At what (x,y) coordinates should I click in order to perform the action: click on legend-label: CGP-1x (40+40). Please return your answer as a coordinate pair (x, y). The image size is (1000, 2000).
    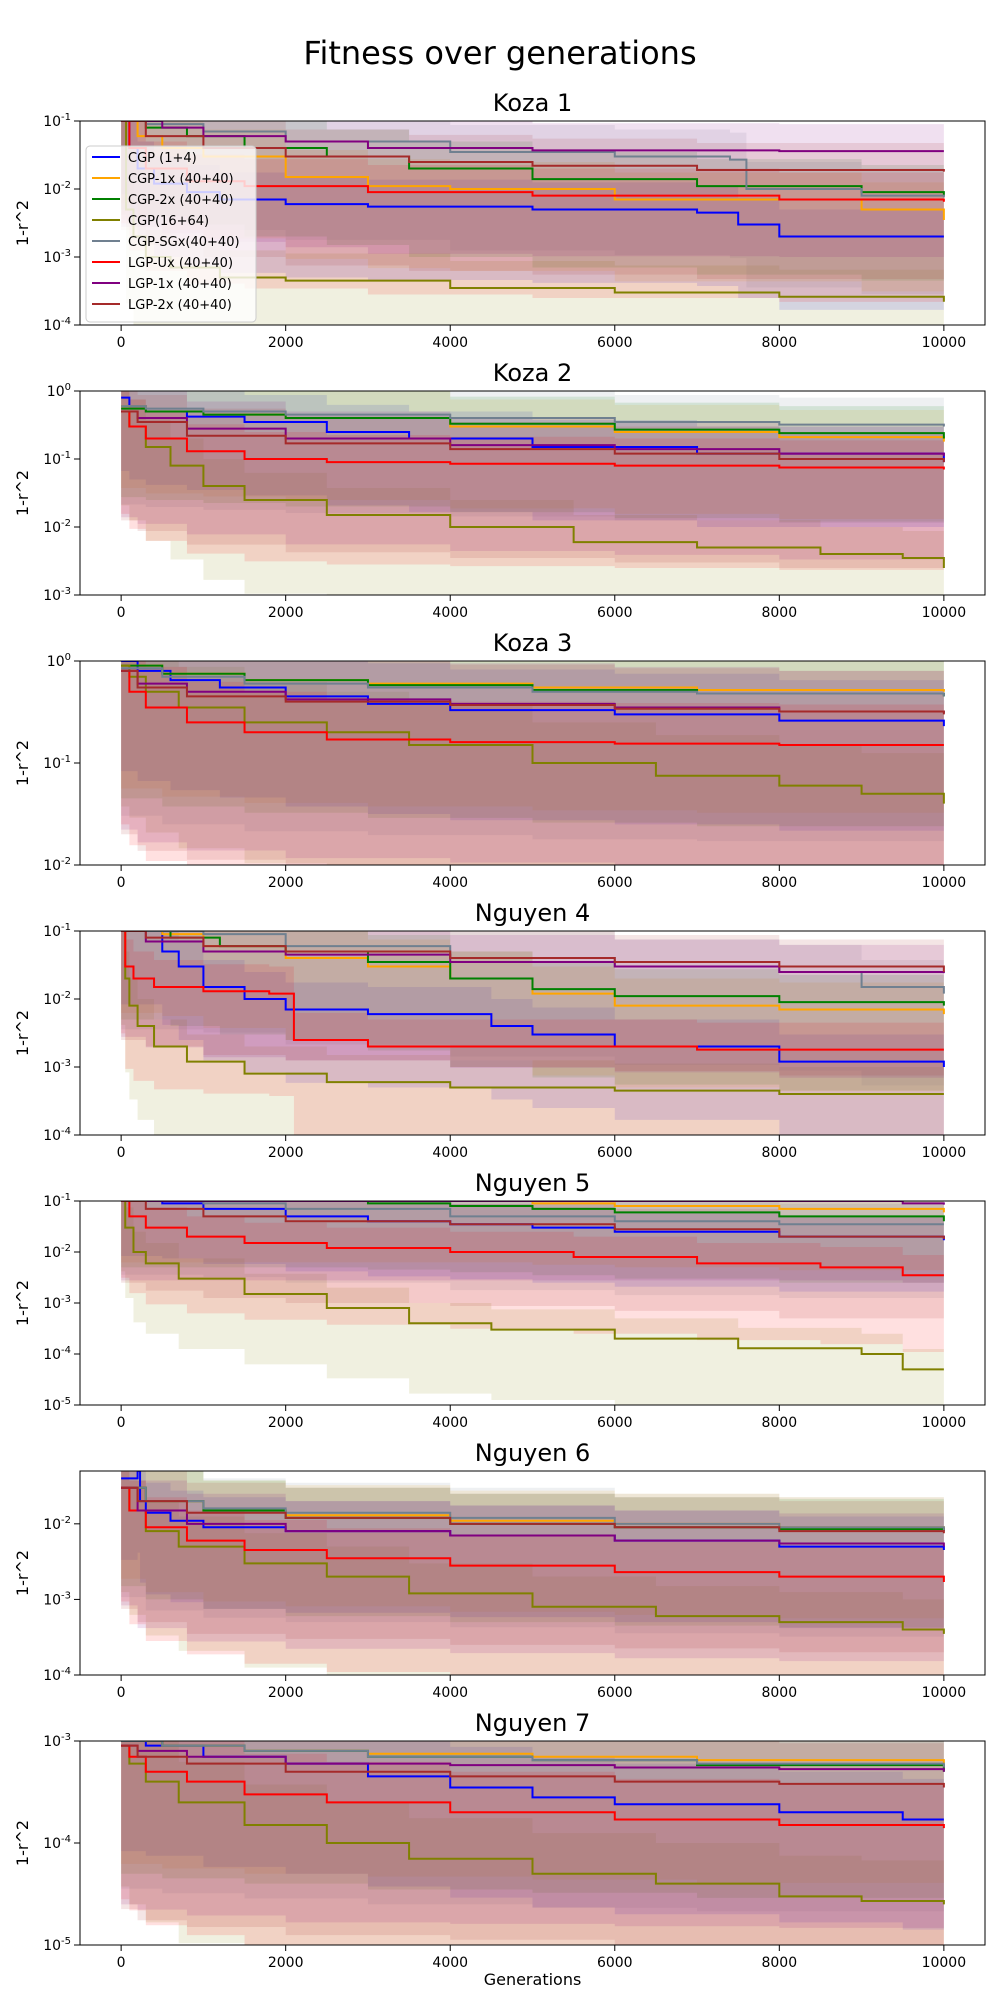
    Looking at the image, I should click on (181, 179).